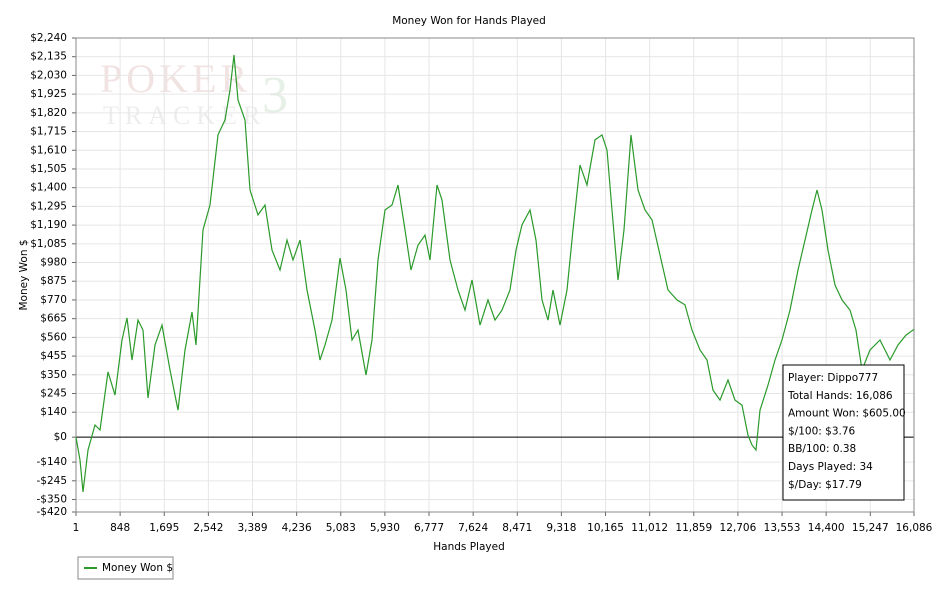  What do you see at coordinates (53, 263) in the screenshot?
I see `y-tick-label: $980` at bounding box center [53, 263].